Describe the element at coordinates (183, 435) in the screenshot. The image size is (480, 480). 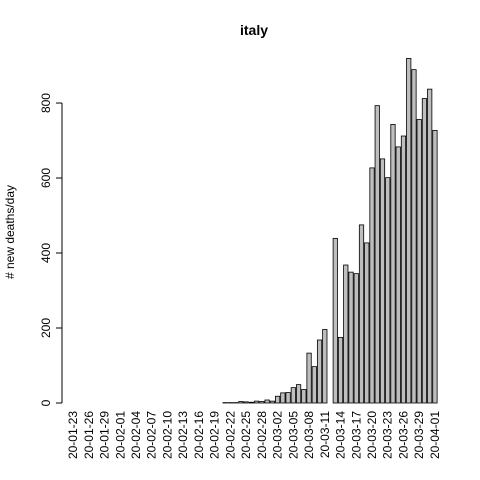
I see `x-tick-label: 20-02-13` at that location.